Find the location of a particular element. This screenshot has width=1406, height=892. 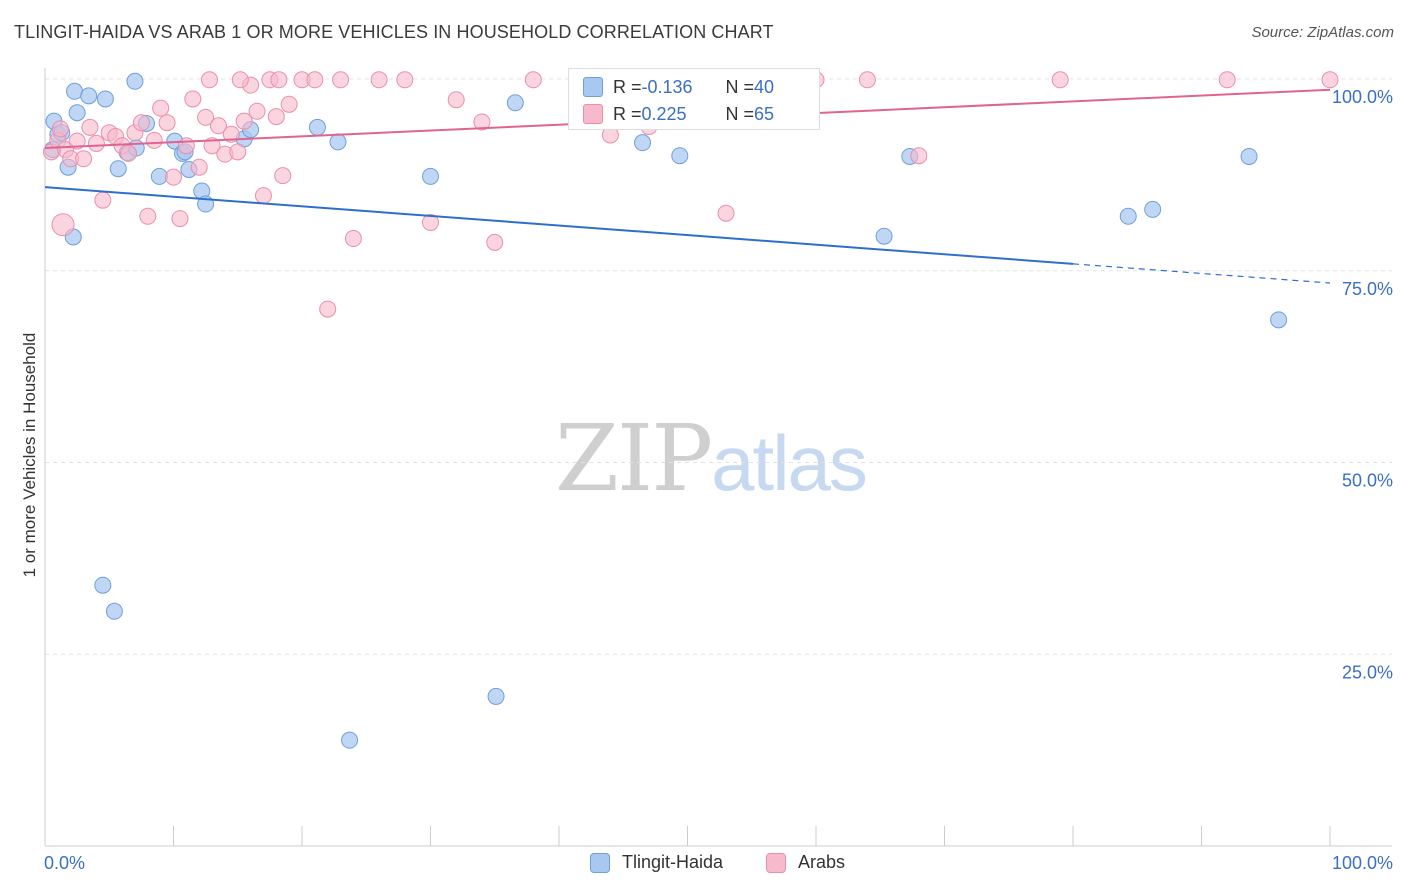

y-tick-label: 75.0% is located at coordinates (1367, 289).